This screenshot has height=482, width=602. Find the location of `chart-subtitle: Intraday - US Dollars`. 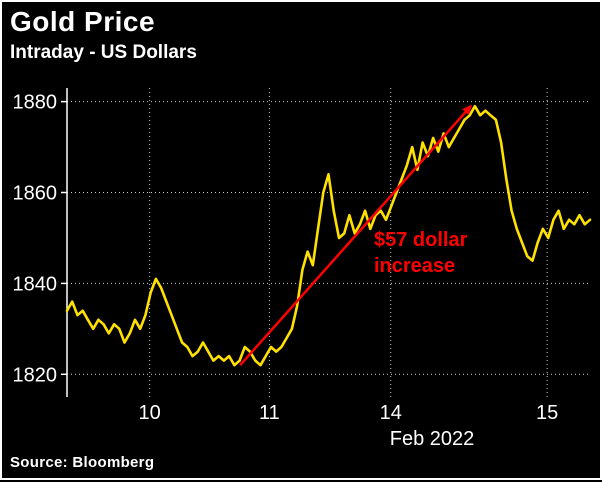

chart-subtitle: Intraday - US Dollars is located at coordinates (103, 52).